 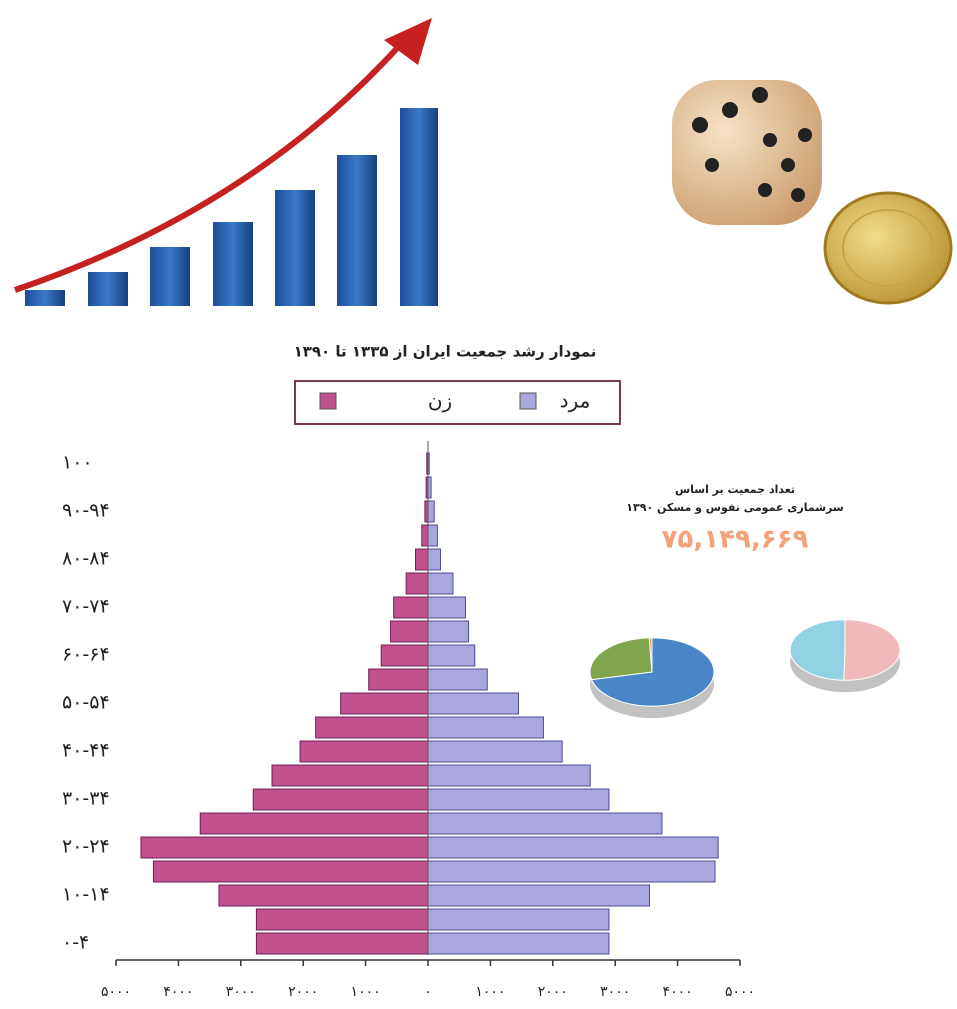 I want to click on legend-label: مرد, so click(x=575, y=401).